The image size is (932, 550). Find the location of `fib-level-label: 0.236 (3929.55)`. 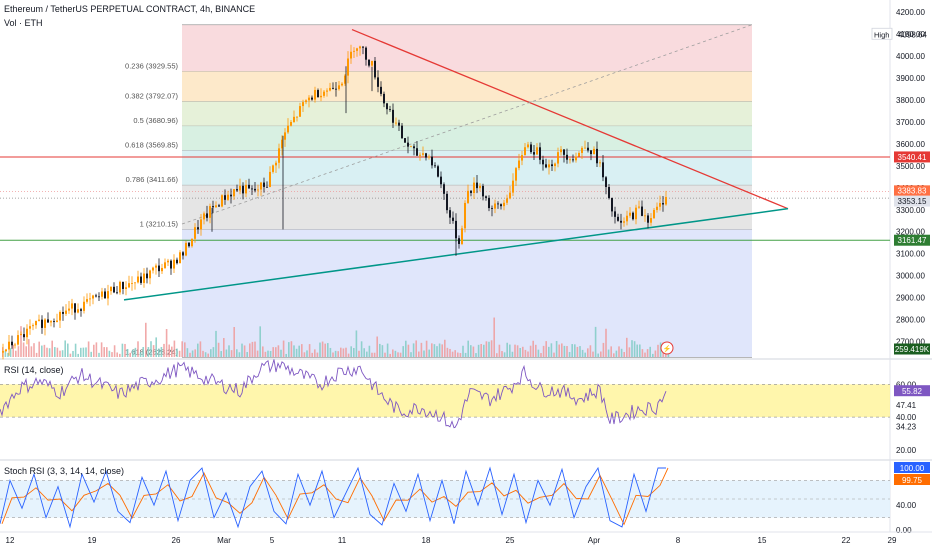

fib-level-label: 0.236 (3929.55) is located at coordinates (151, 65).